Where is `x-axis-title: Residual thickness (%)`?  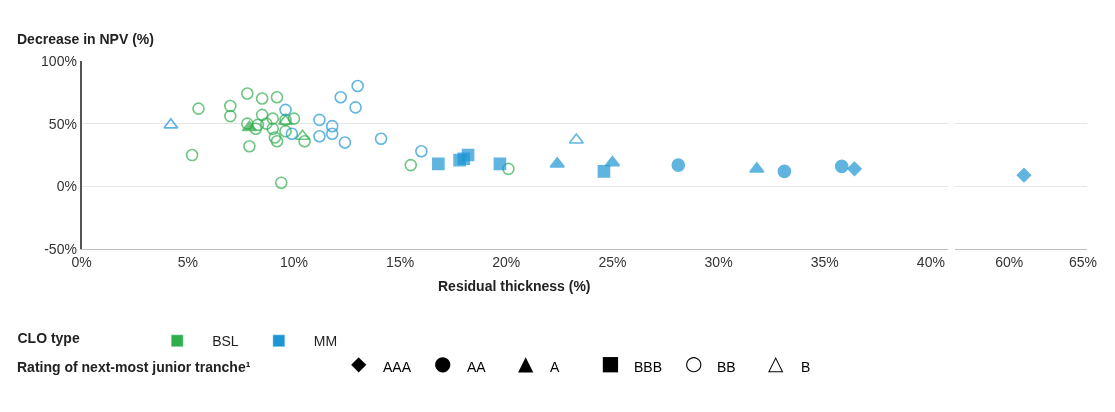 x-axis-title: Residual thickness (%) is located at coordinates (514, 286).